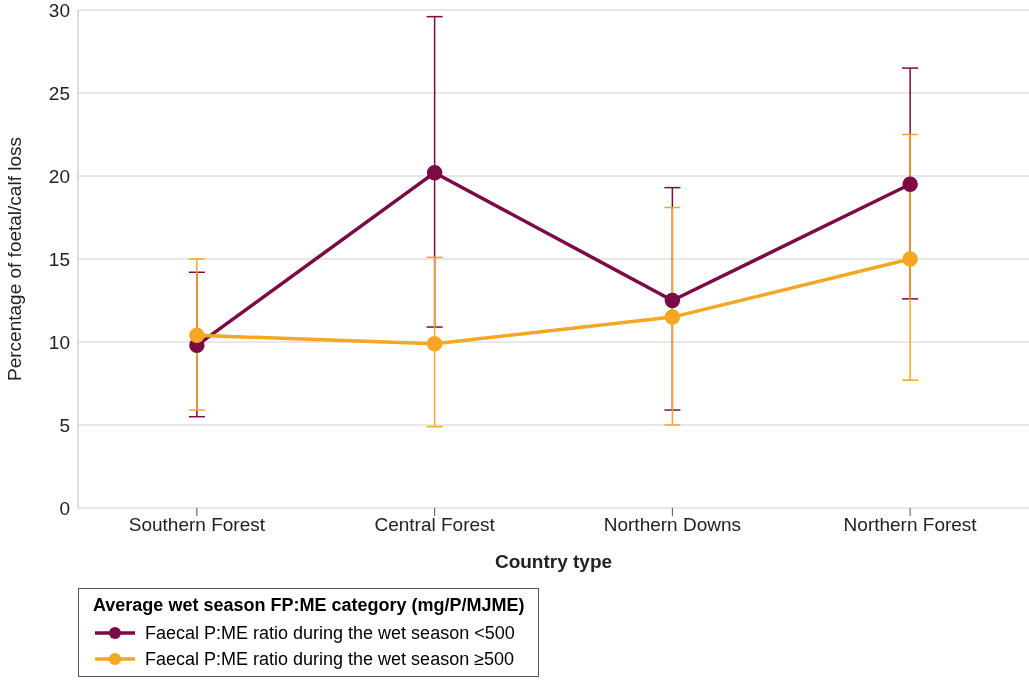  Describe the element at coordinates (553, 561) in the screenshot. I see `x-axis-title: Country type` at that location.